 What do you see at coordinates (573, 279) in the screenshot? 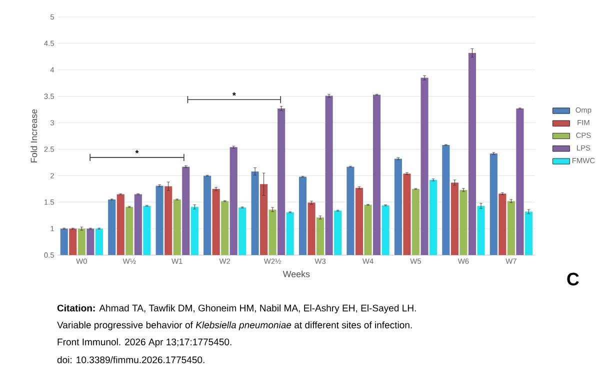
I see `text: C` at bounding box center [573, 279].